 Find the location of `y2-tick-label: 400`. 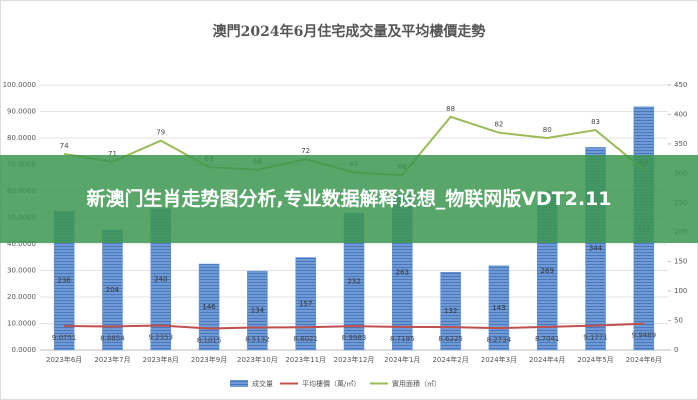

y2-tick-label: 400 is located at coordinates (680, 114).